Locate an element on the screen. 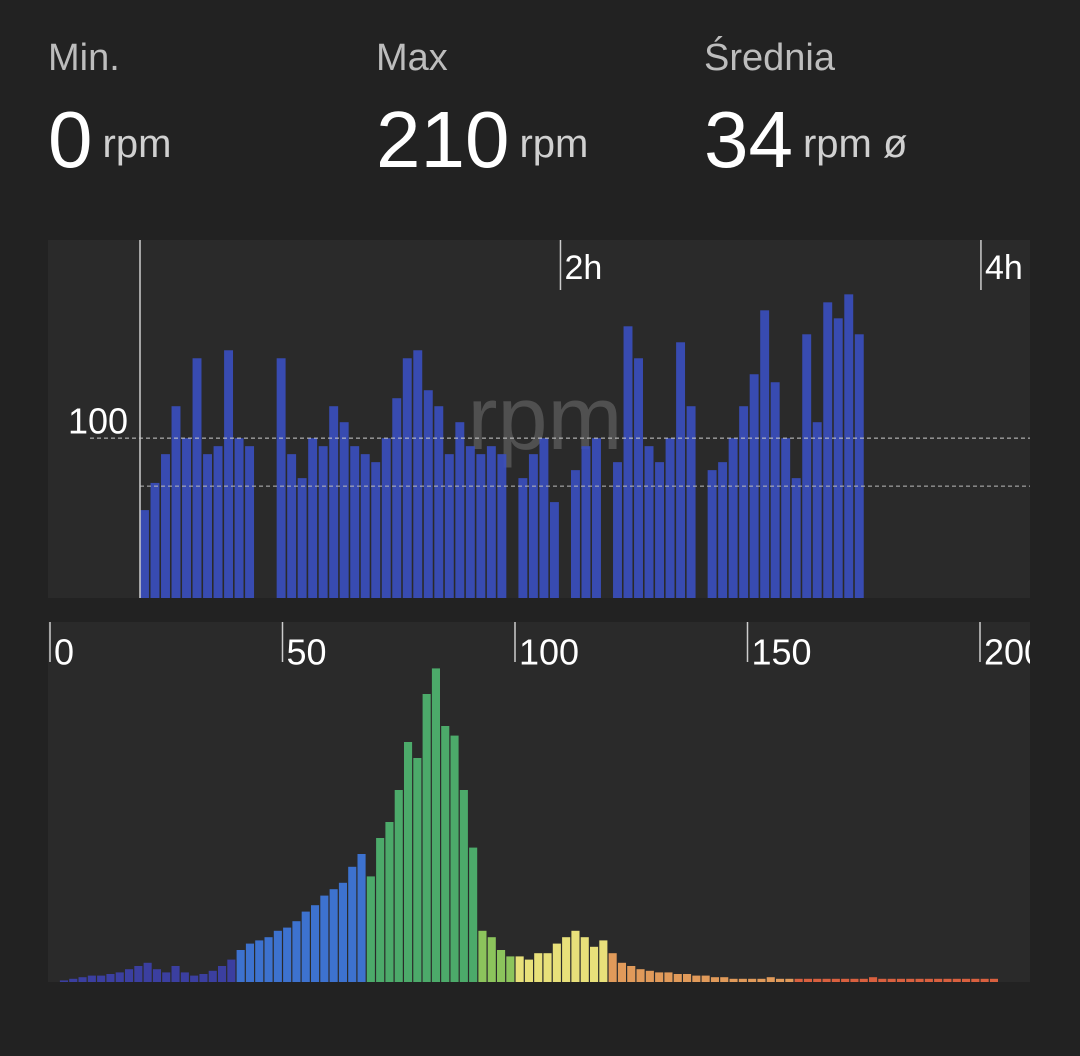 This screenshot has height=1056, width=1080. stat-value: 34 is located at coordinates (748, 139).